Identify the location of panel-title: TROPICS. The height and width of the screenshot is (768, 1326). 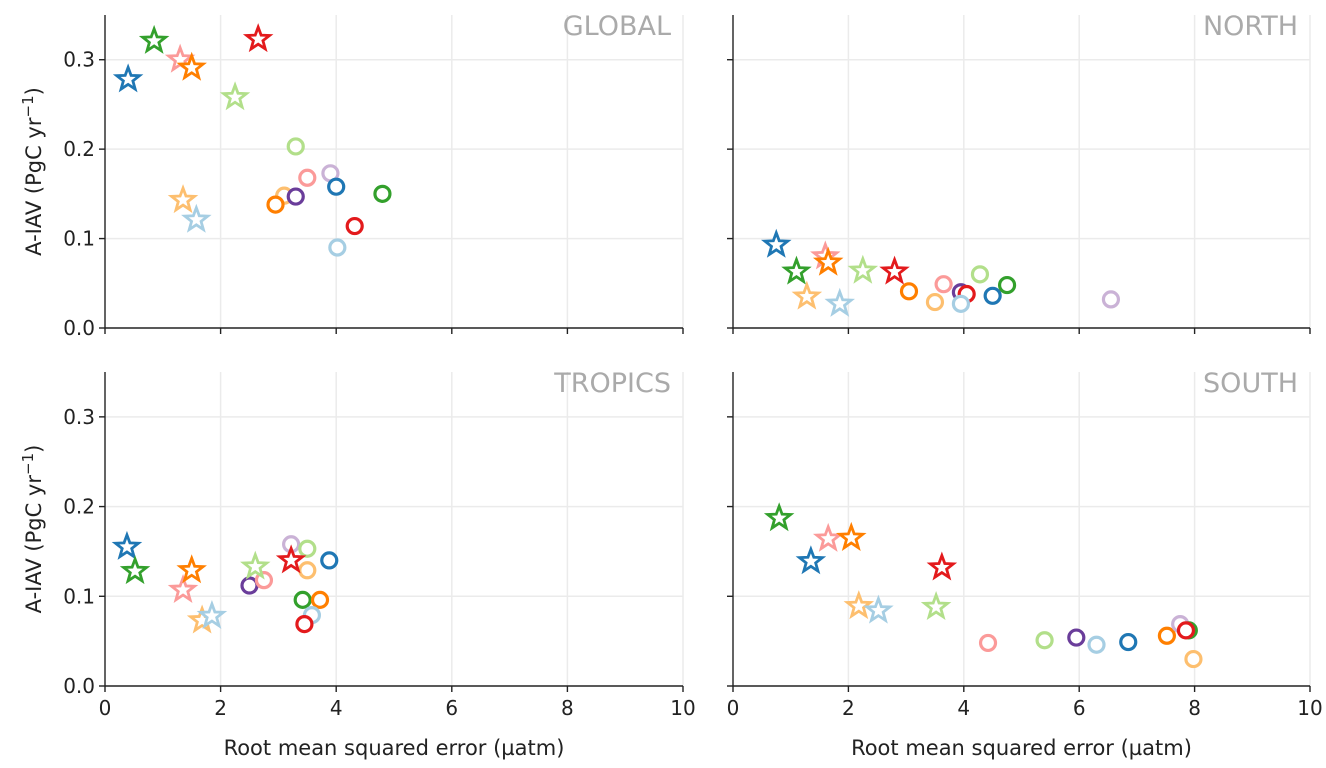
(612, 383).